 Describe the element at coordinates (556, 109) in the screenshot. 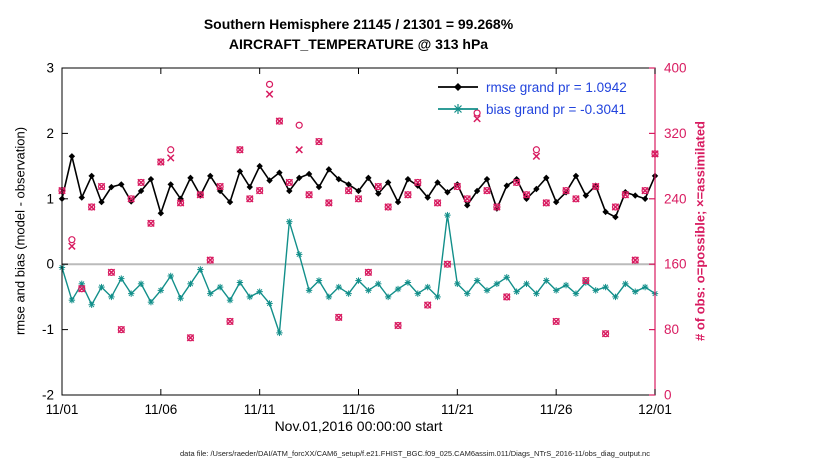

I see `legend-label-bias: bias grand pr = -0.3041` at that location.